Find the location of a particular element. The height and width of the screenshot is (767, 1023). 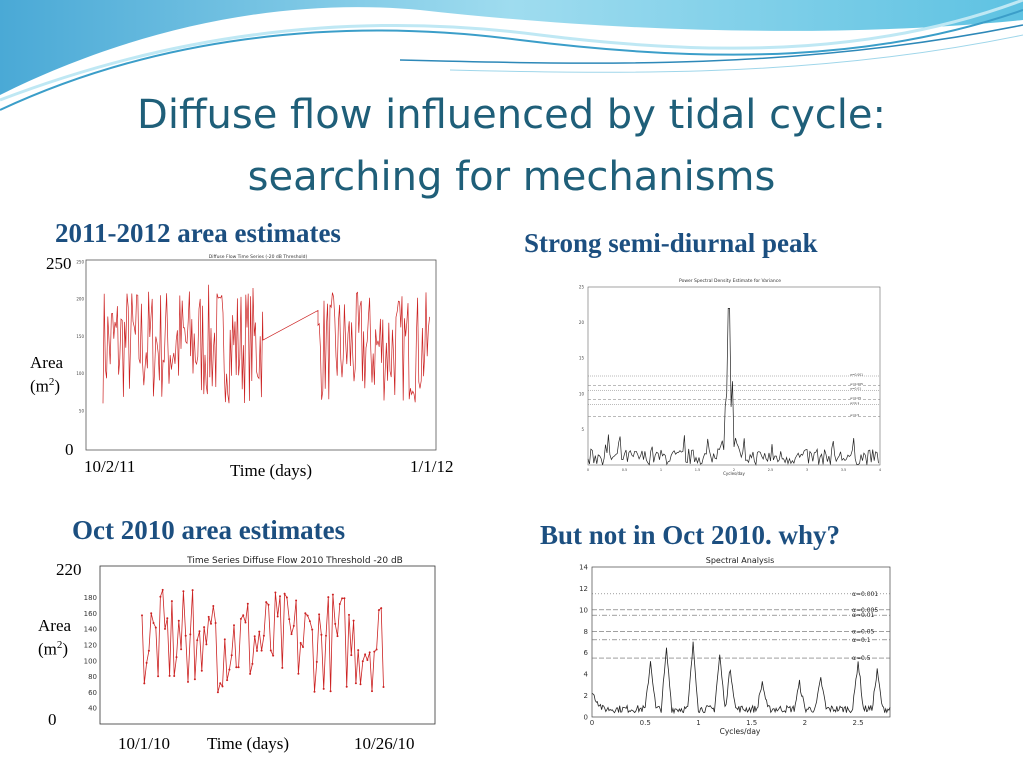

area-series-markers is located at coordinates (263, 641).